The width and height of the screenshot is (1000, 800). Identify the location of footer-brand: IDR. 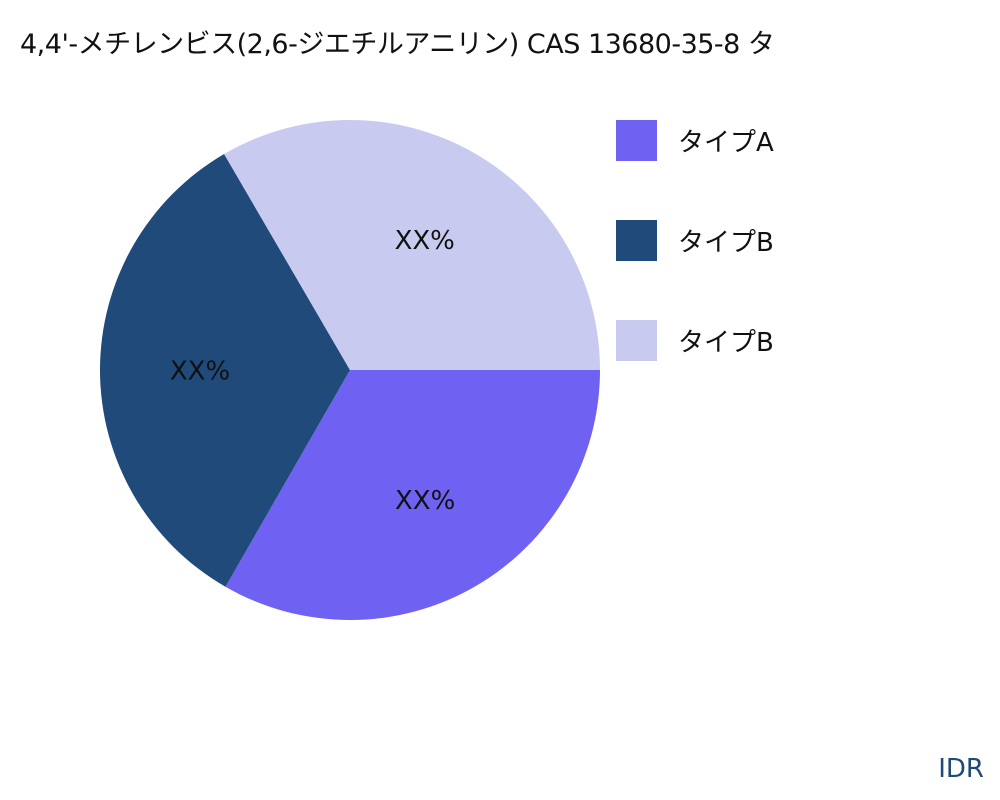
(961, 769).